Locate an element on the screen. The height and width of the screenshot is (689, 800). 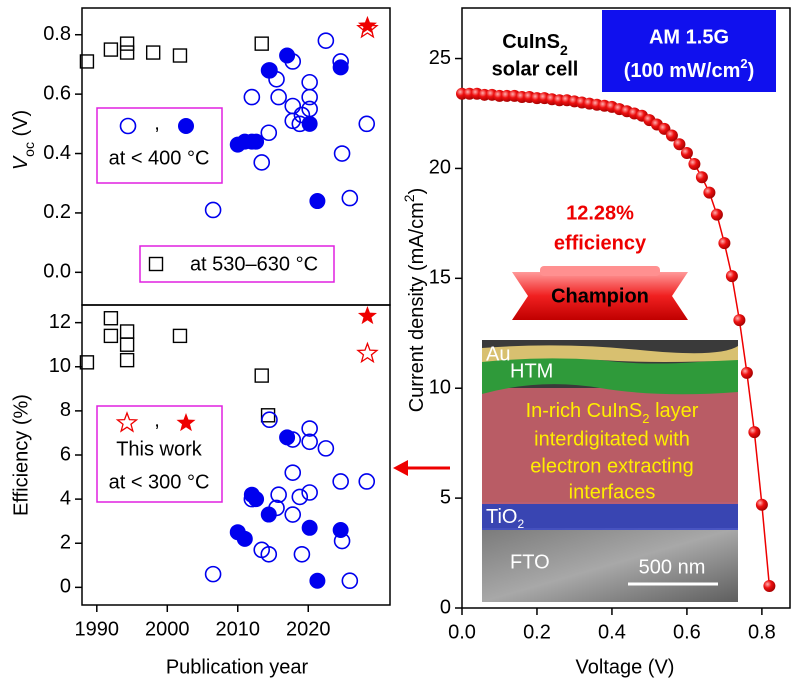
x-tick-label: 0.0 is located at coordinates (462, 632).